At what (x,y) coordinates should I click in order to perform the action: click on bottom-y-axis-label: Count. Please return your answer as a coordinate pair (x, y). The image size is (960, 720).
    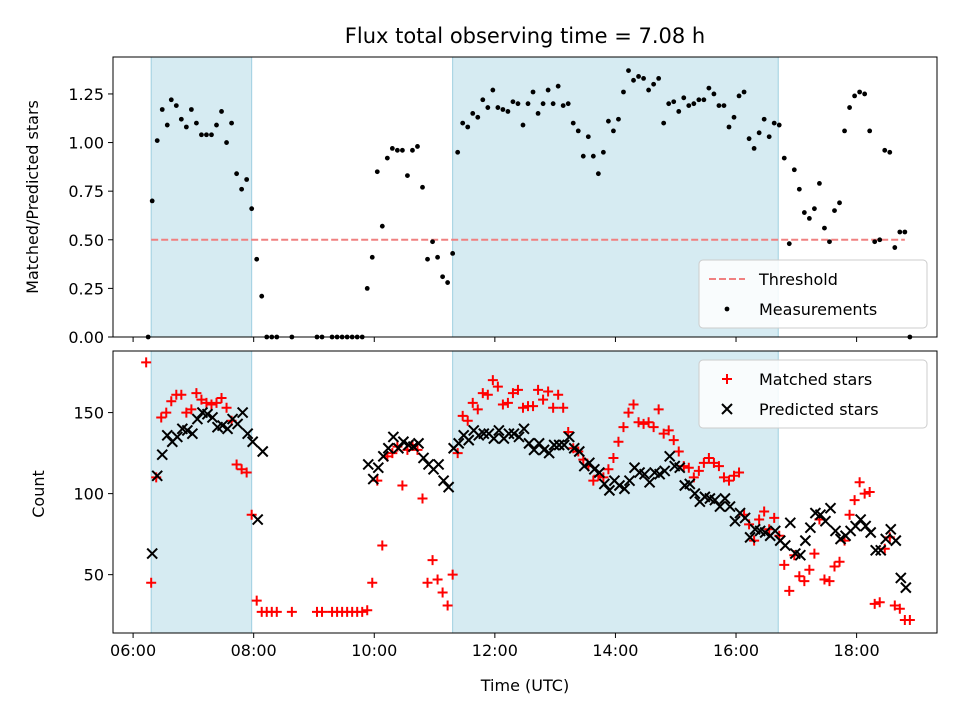
    Looking at the image, I should click on (38, 494).